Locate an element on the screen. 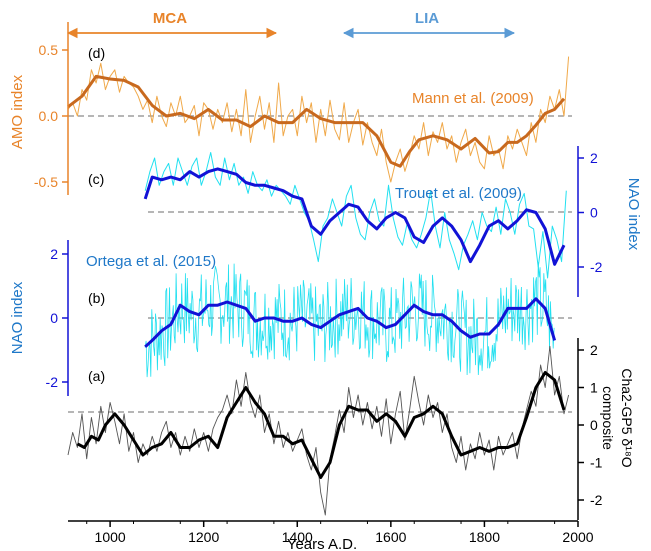 The image size is (651, 551). x-axis: 1000 1200 1400 1600 1800 2000 is located at coordinates (331, 532).